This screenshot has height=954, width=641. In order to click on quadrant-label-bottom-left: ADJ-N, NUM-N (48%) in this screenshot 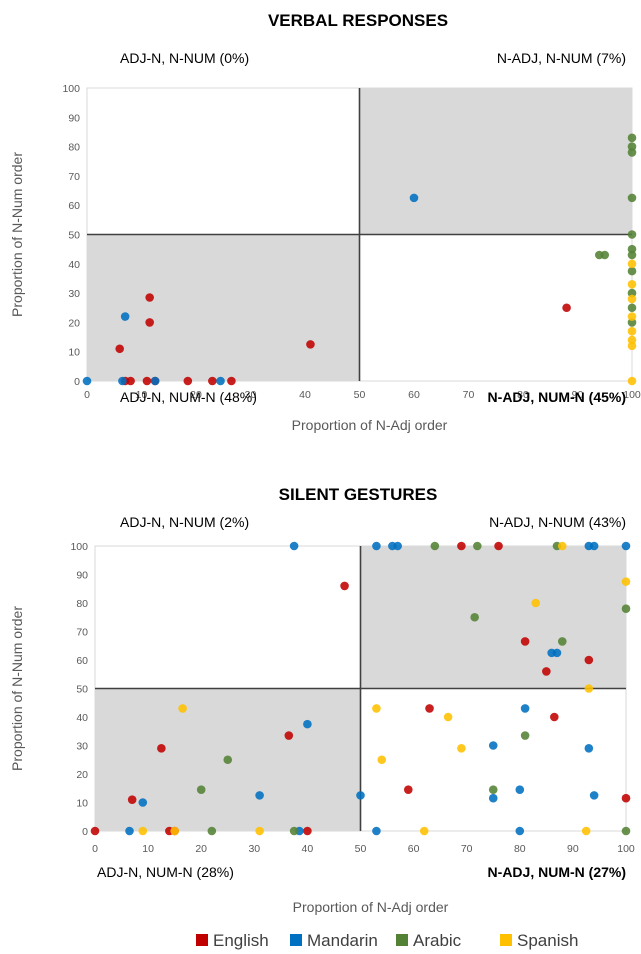, I will do `click(188, 397)`.